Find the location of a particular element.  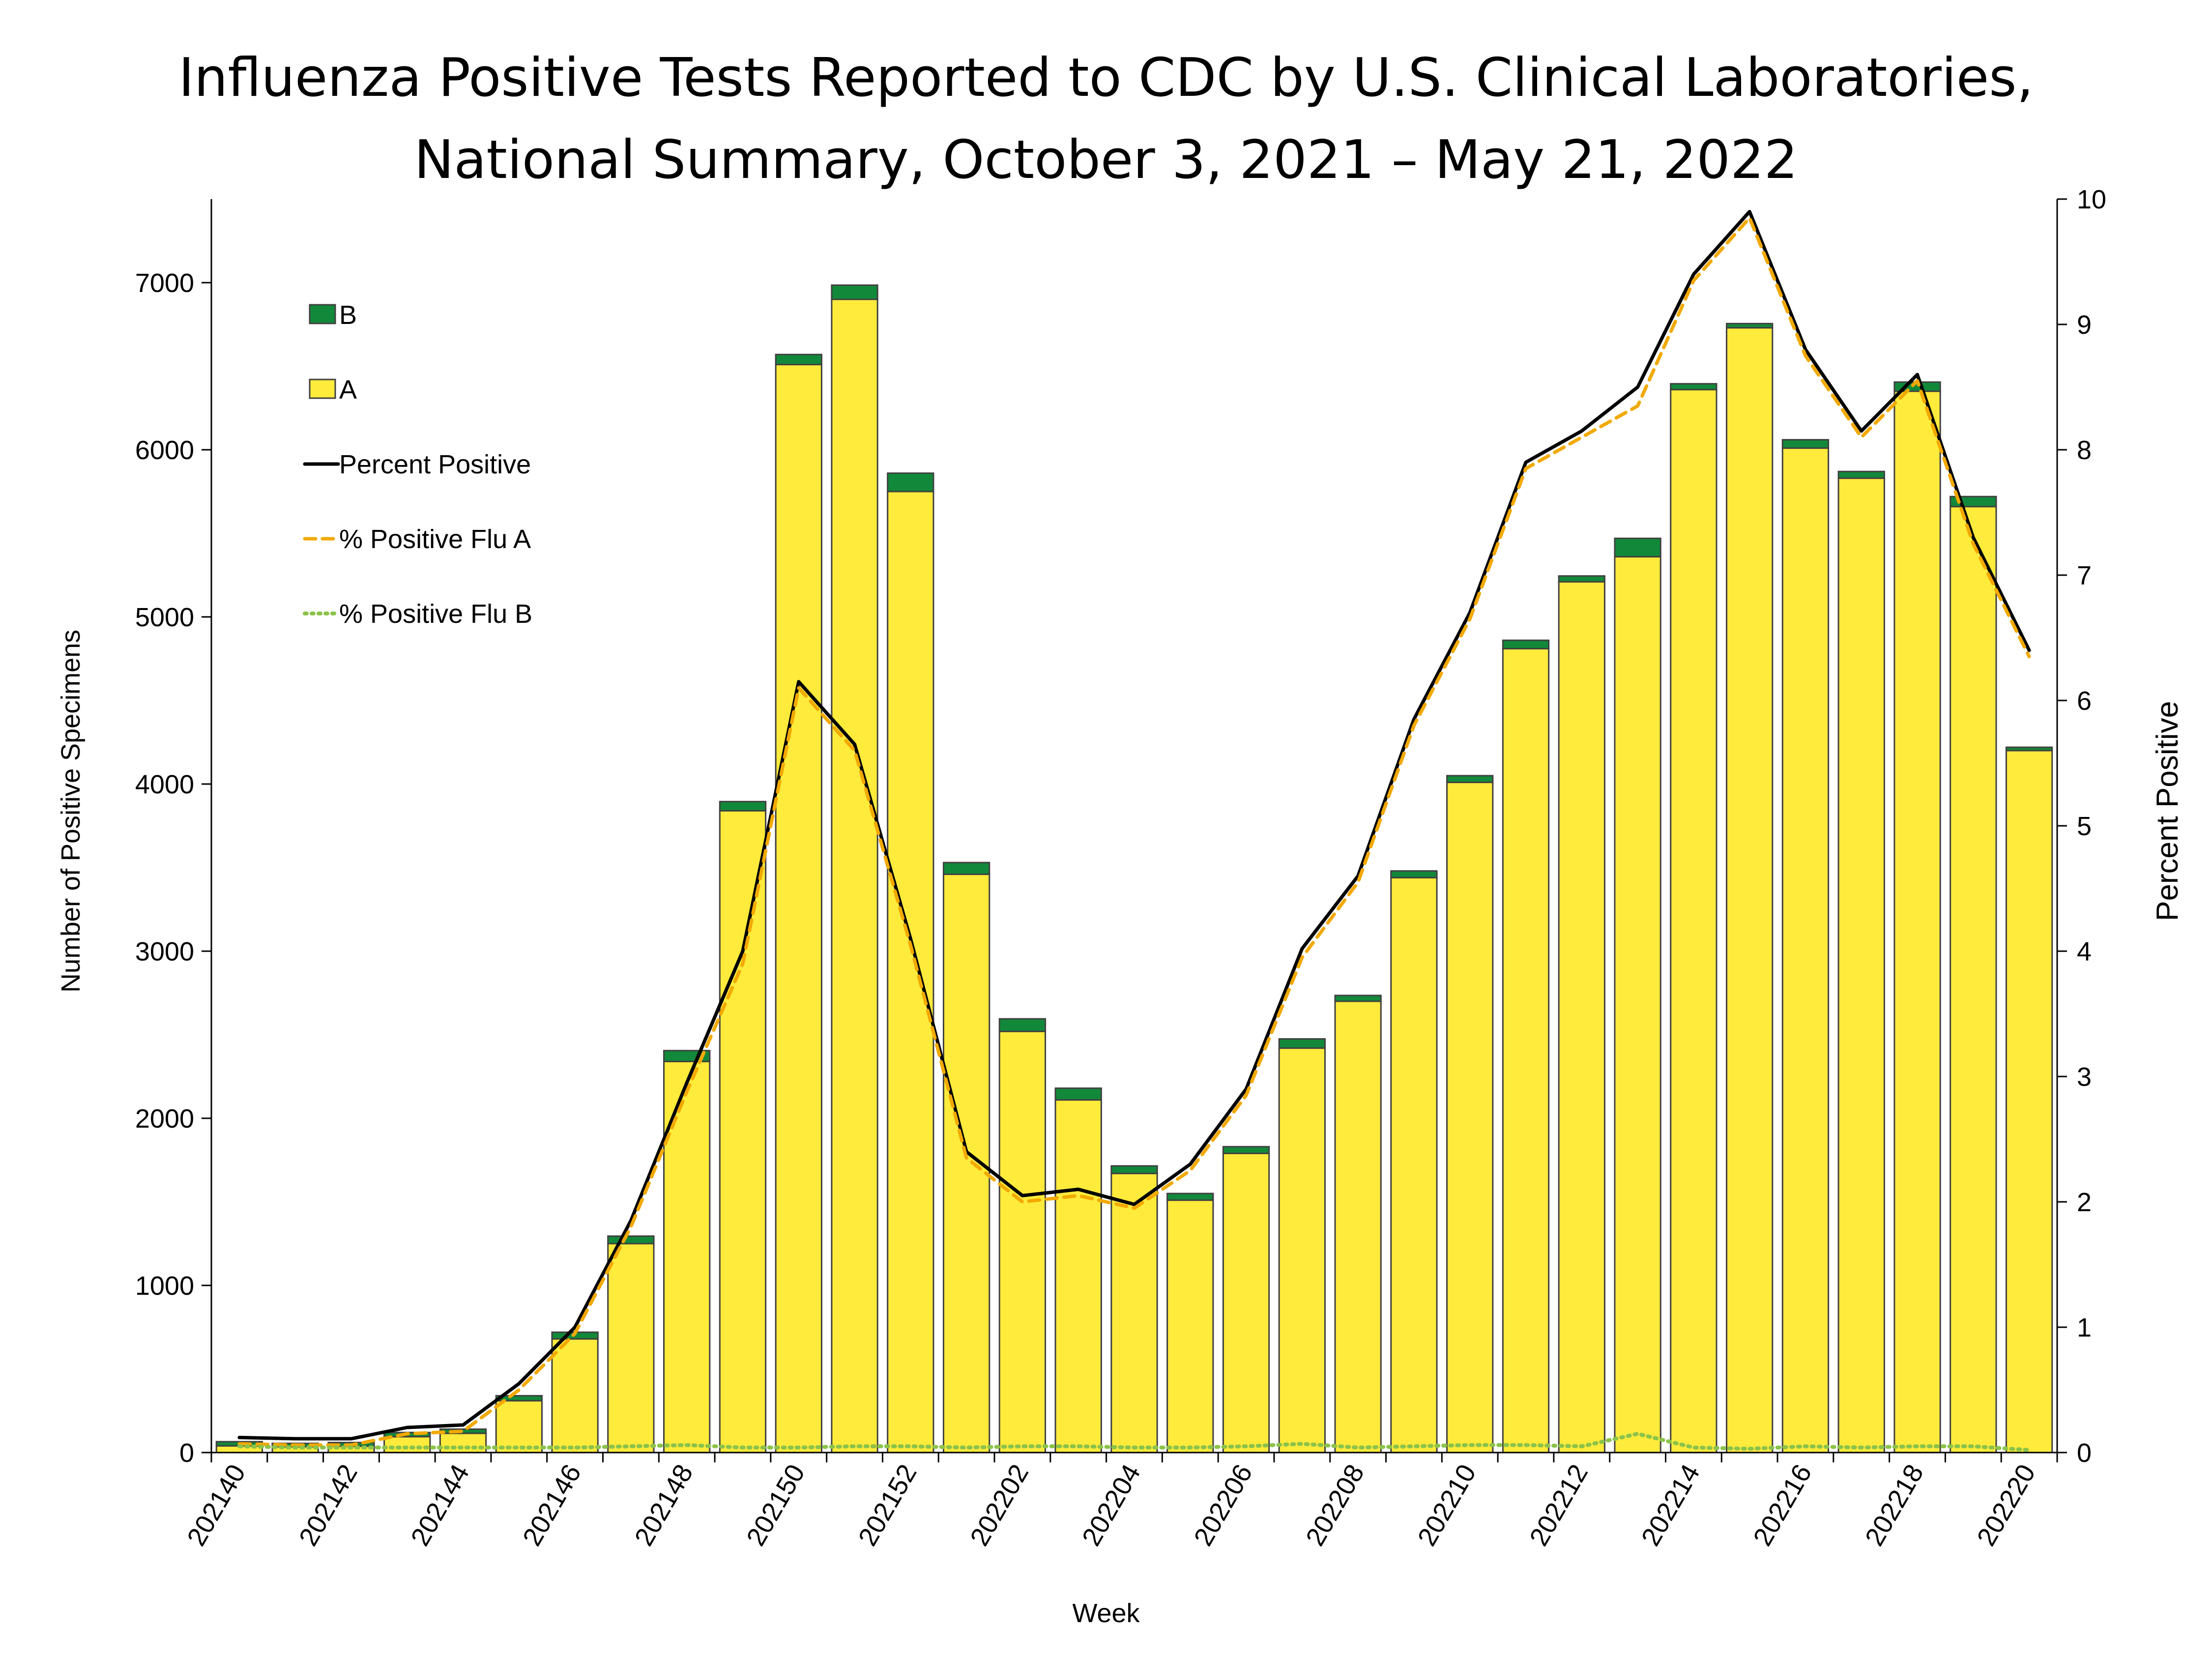

y2-tick-label-5: 5 is located at coordinates (2085, 827).